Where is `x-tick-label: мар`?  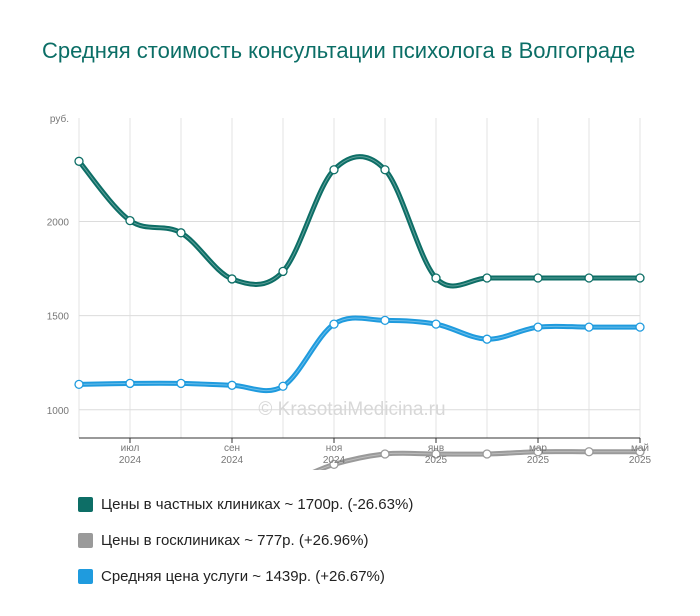 x-tick-label: мар is located at coordinates (538, 448).